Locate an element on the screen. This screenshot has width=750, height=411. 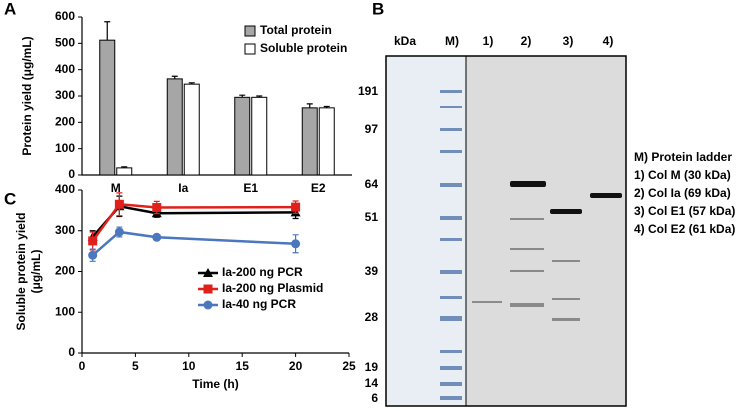
marker-label: 28 is located at coordinates (372, 317).